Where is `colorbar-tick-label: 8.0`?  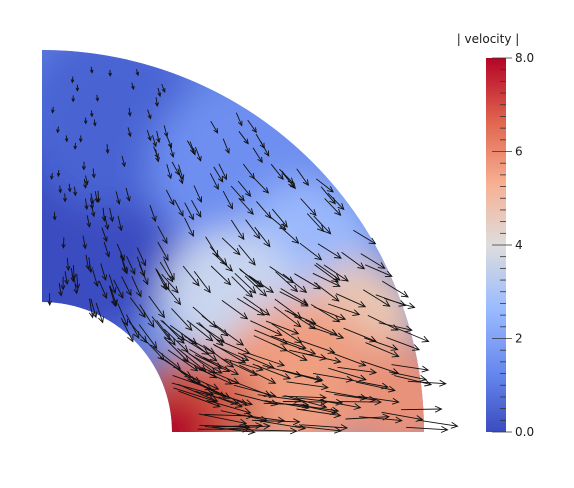 colorbar-tick-label: 8.0 is located at coordinates (524, 58).